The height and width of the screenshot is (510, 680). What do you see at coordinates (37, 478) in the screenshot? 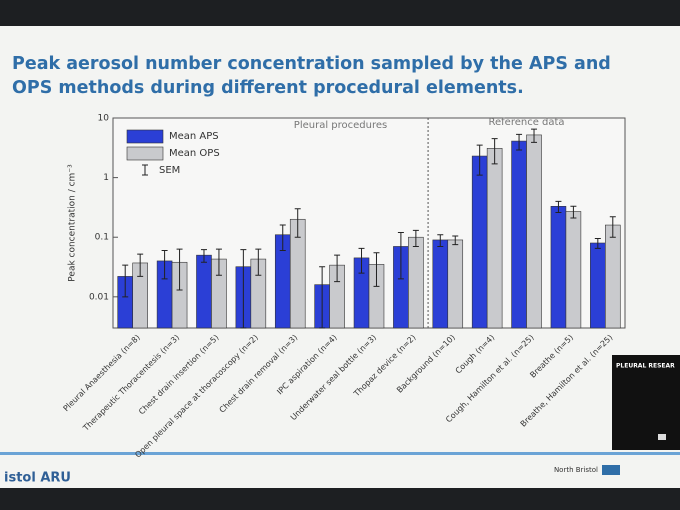
I see `footer-left: istol ARU` at bounding box center [37, 478].